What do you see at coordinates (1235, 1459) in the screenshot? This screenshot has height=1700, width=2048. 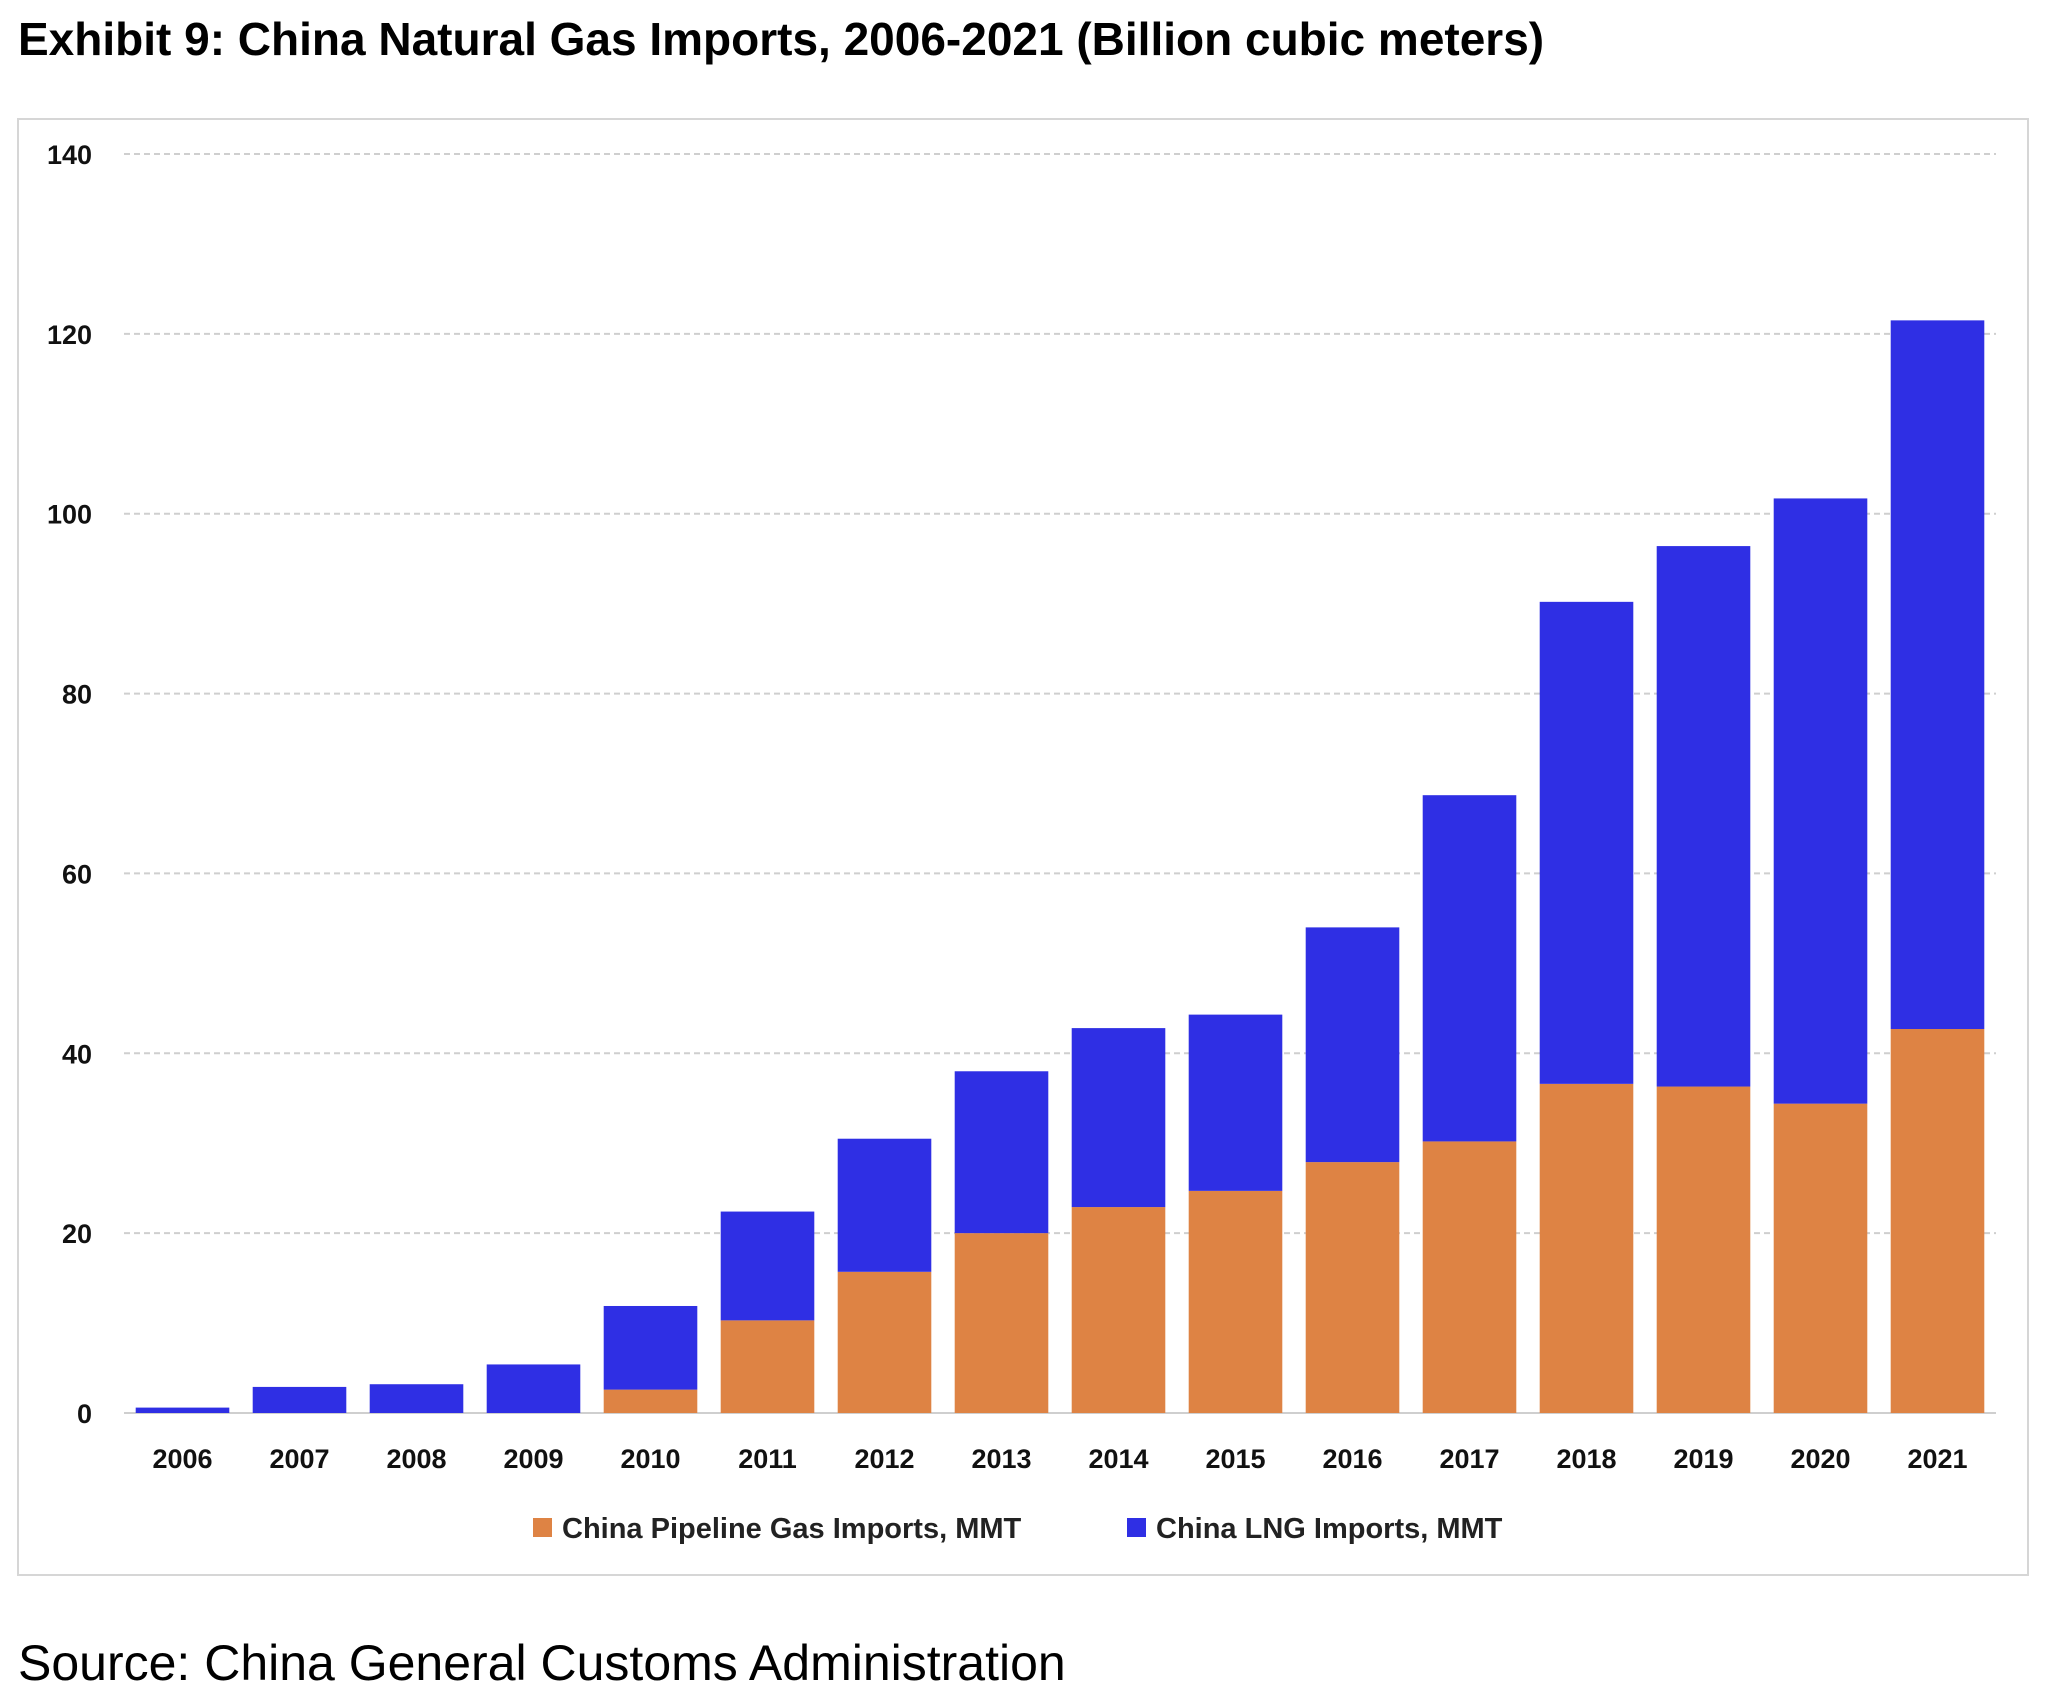 I see `x-tick-label: 2015` at bounding box center [1235, 1459].